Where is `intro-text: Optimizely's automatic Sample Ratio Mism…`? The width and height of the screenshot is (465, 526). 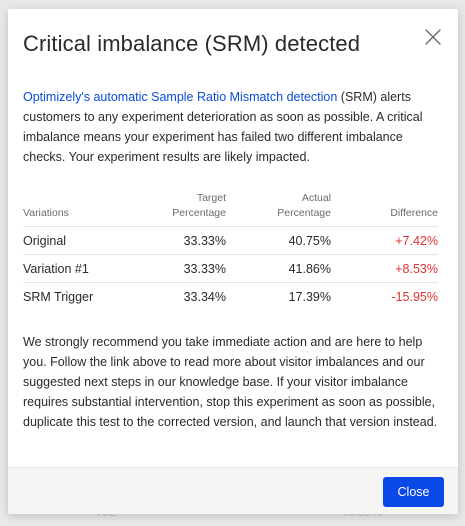 intro-text: Optimizely's automatic Sample Ratio Mism… is located at coordinates (235, 127).